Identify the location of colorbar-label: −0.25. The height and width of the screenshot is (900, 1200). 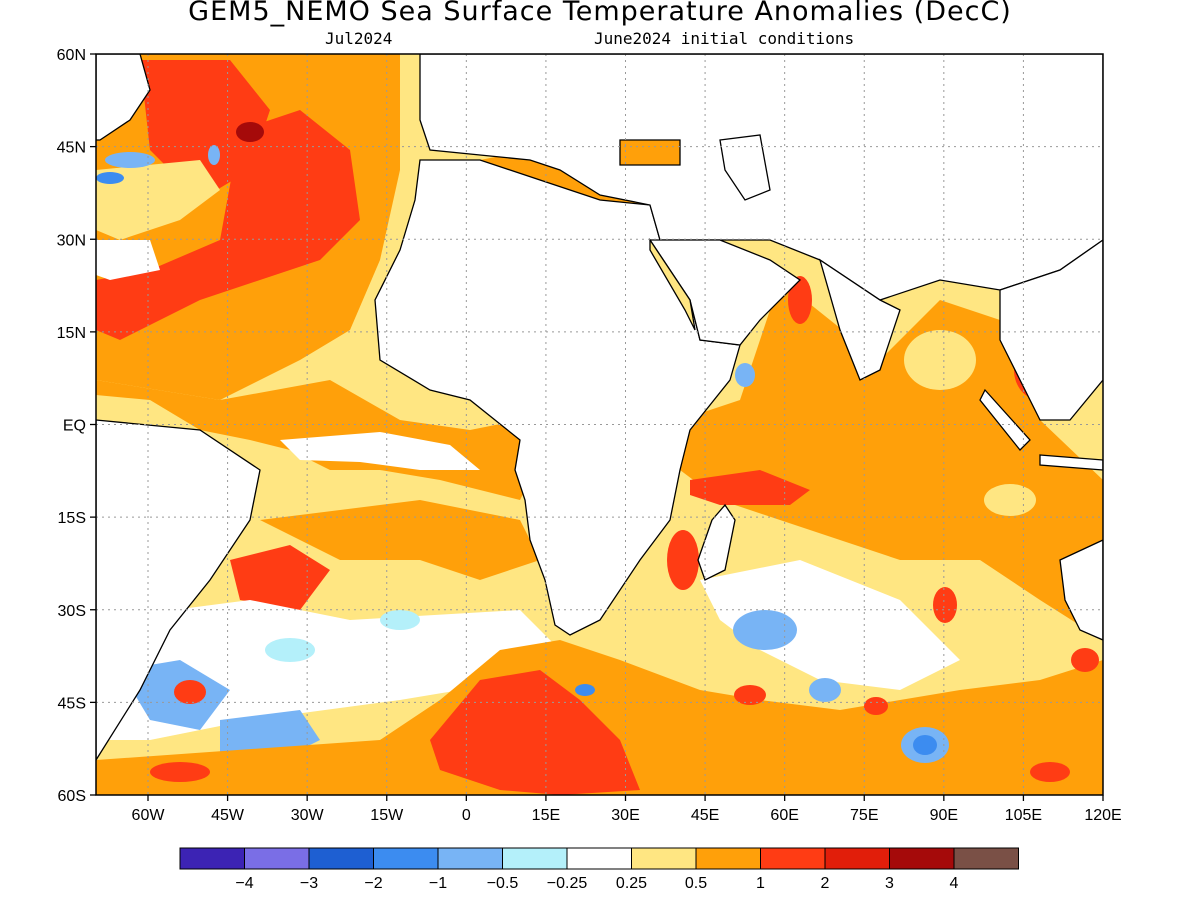
(567, 883).